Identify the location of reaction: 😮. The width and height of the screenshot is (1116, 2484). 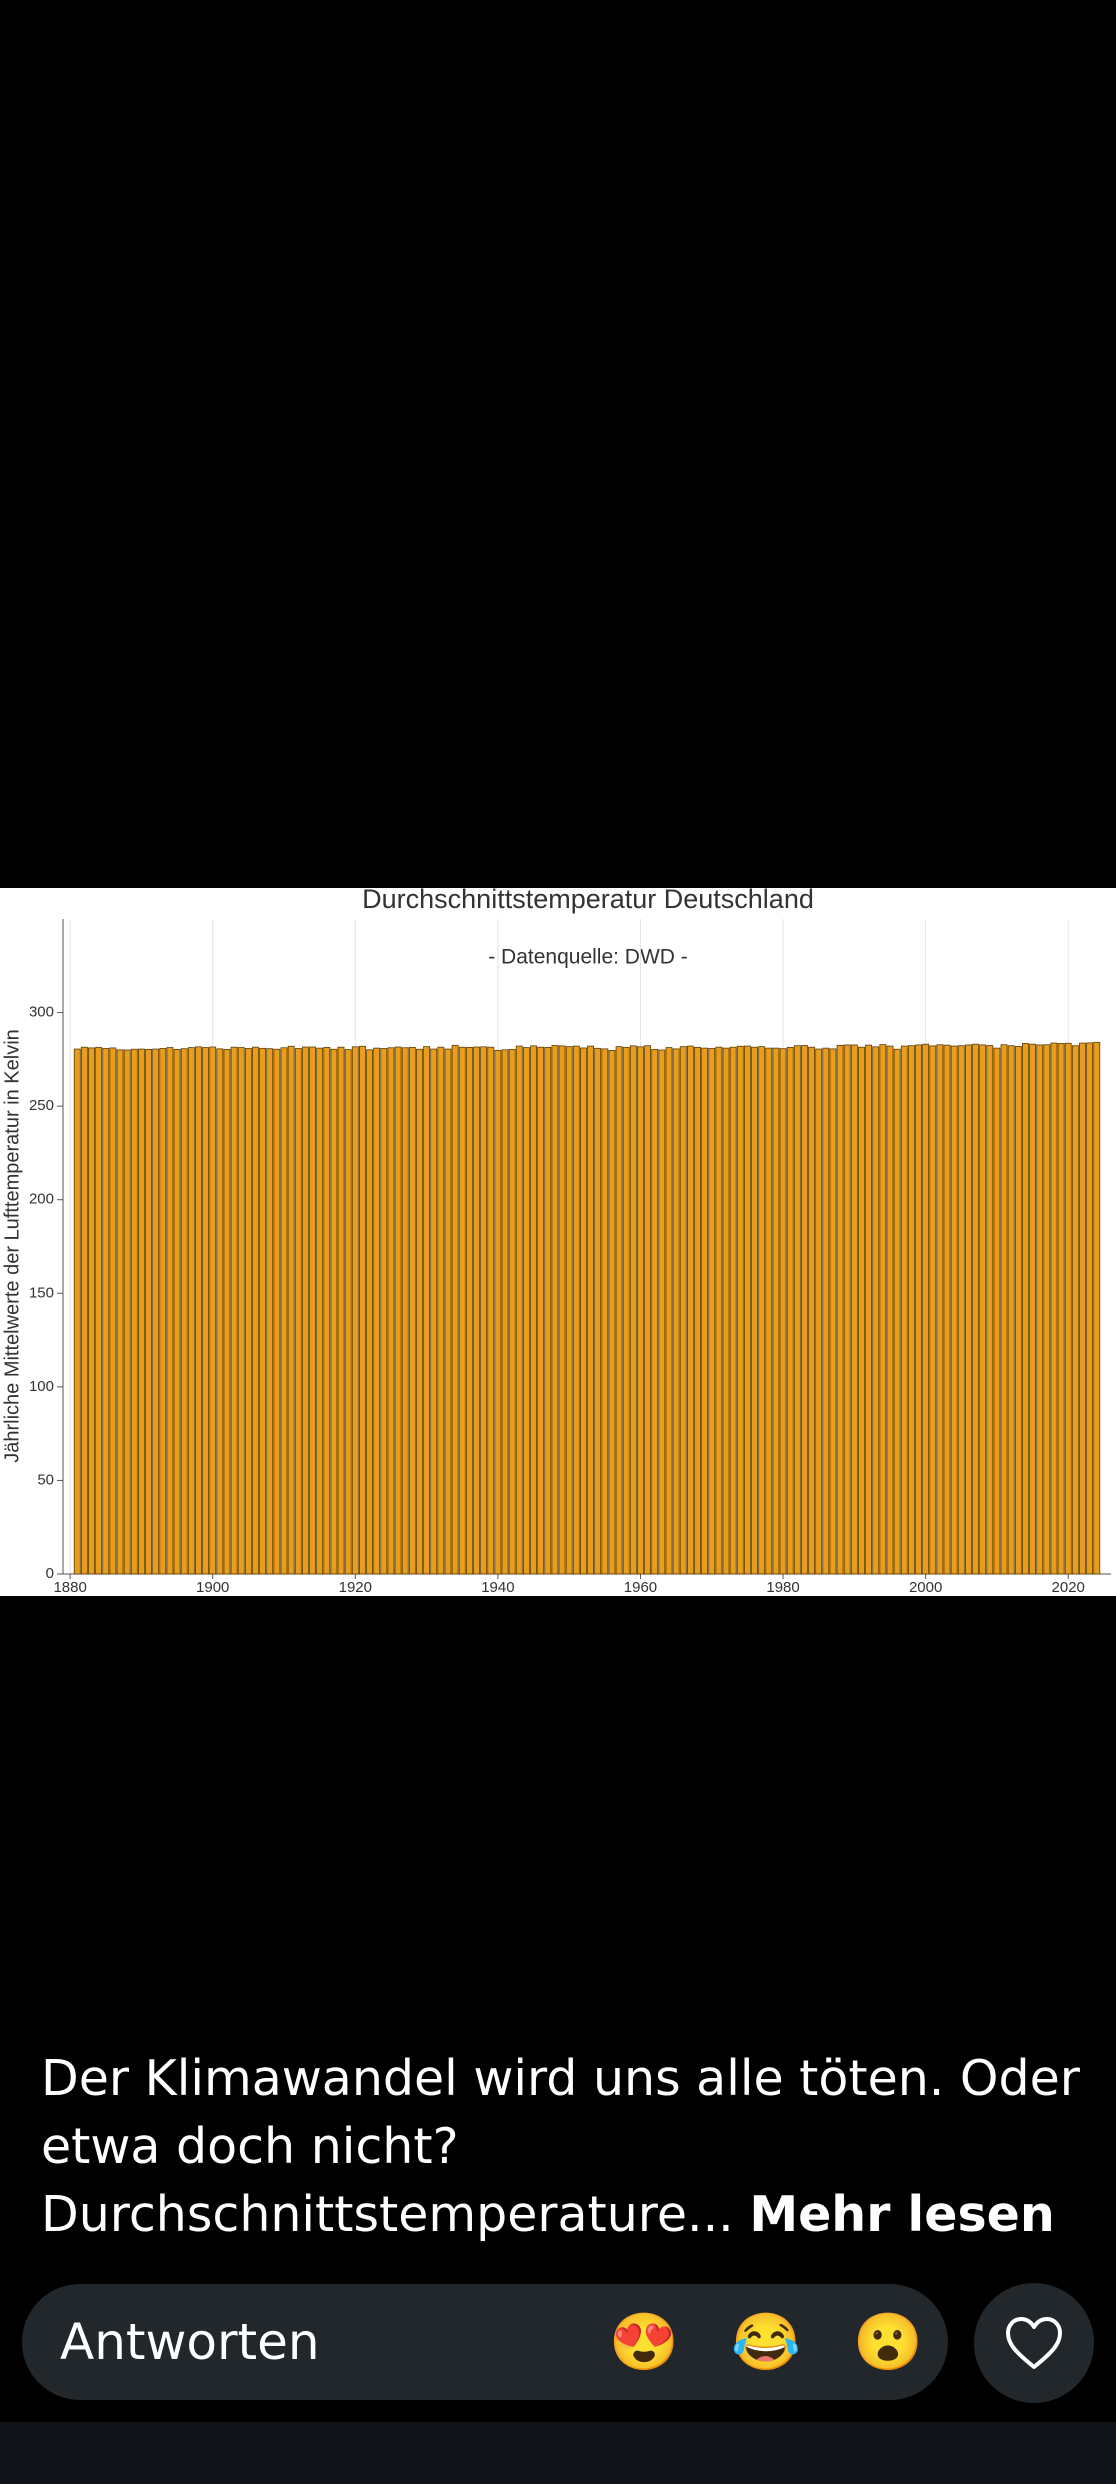
(888, 2341).